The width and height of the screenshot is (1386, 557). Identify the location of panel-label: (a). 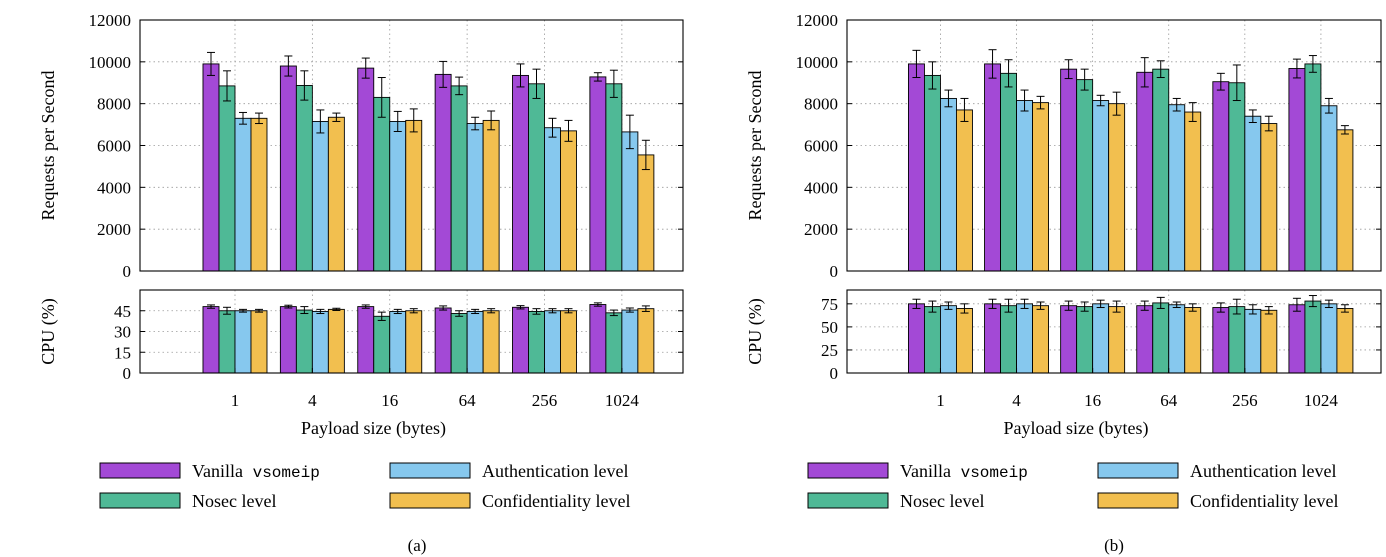
(417, 545).